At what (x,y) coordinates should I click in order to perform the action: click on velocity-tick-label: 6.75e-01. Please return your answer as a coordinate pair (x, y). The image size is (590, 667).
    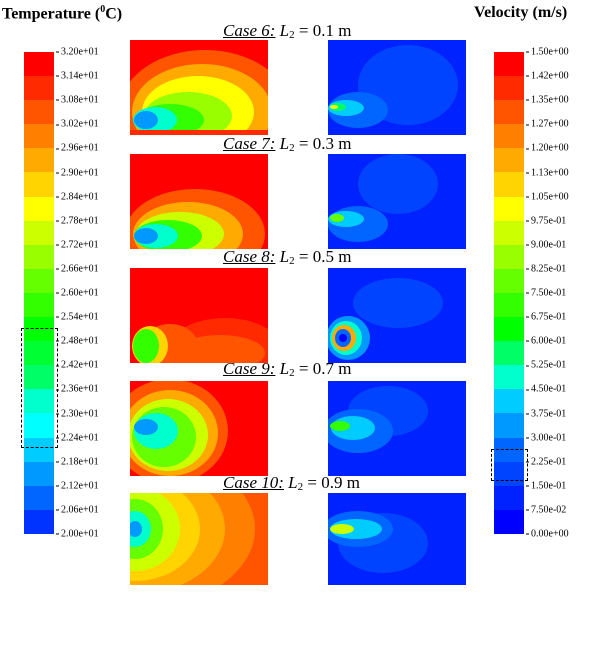
    Looking at the image, I should click on (546, 317).